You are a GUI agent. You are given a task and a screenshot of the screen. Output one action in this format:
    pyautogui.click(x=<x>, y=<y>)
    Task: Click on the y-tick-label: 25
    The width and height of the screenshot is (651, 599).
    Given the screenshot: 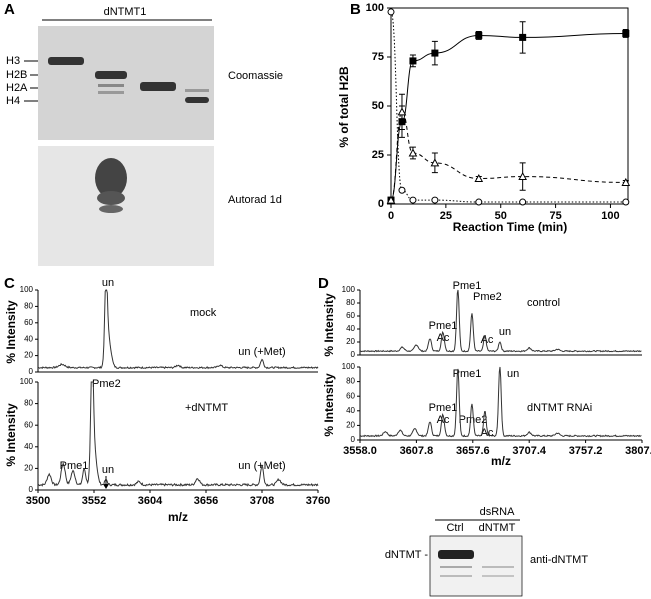 What is the action you would take?
    pyautogui.click(x=378, y=155)
    